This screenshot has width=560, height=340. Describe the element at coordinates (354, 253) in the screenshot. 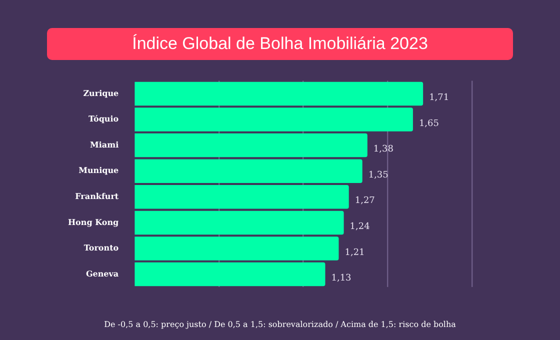

I see `data-label: 1,21` at that location.